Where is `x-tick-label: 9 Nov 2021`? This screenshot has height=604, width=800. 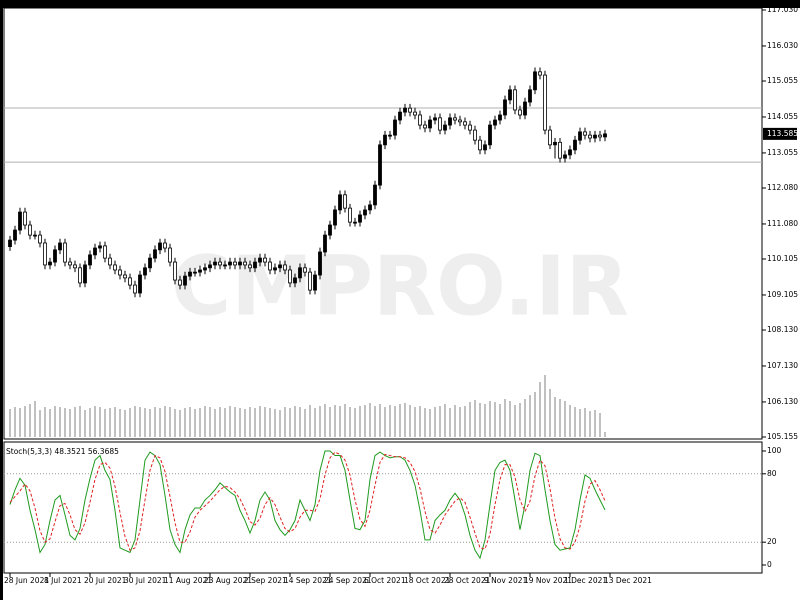 x-tick-label: 9 Nov 2021 is located at coordinates (505, 580).